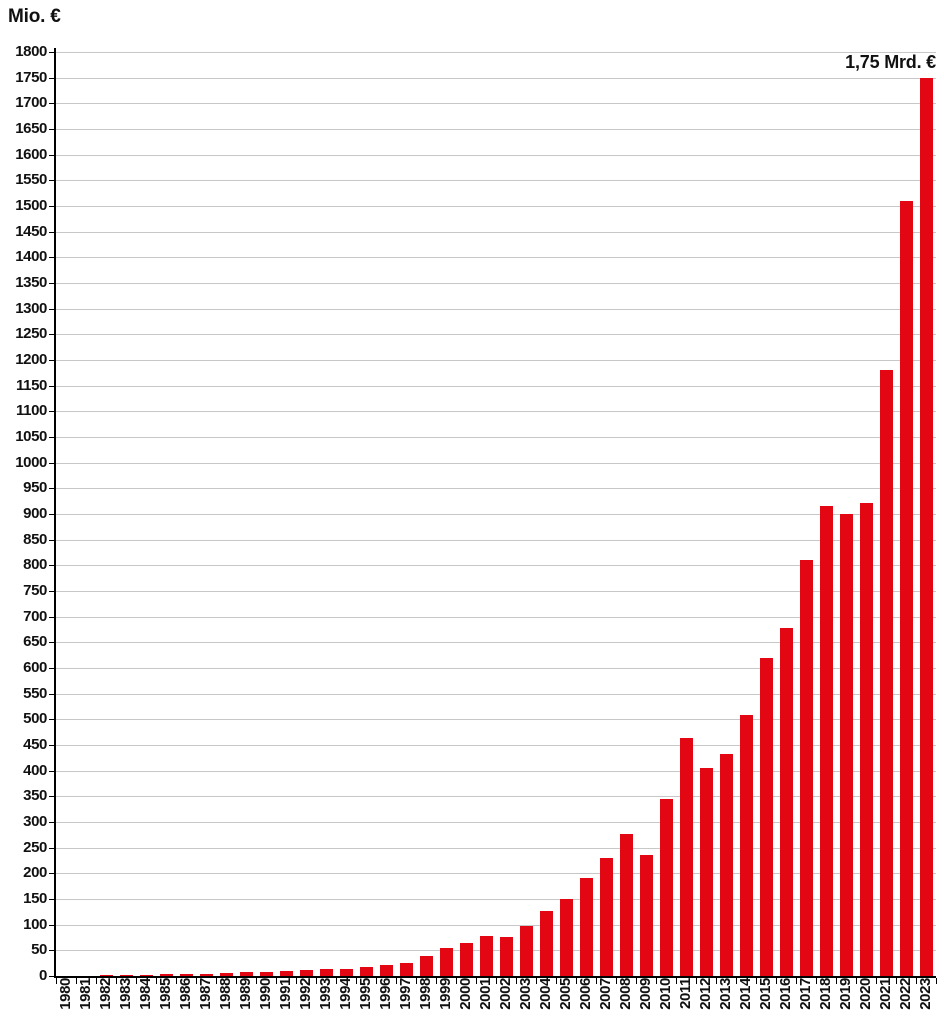  Describe the element at coordinates (606, 916) in the screenshot. I see `bar-2007` at that location.